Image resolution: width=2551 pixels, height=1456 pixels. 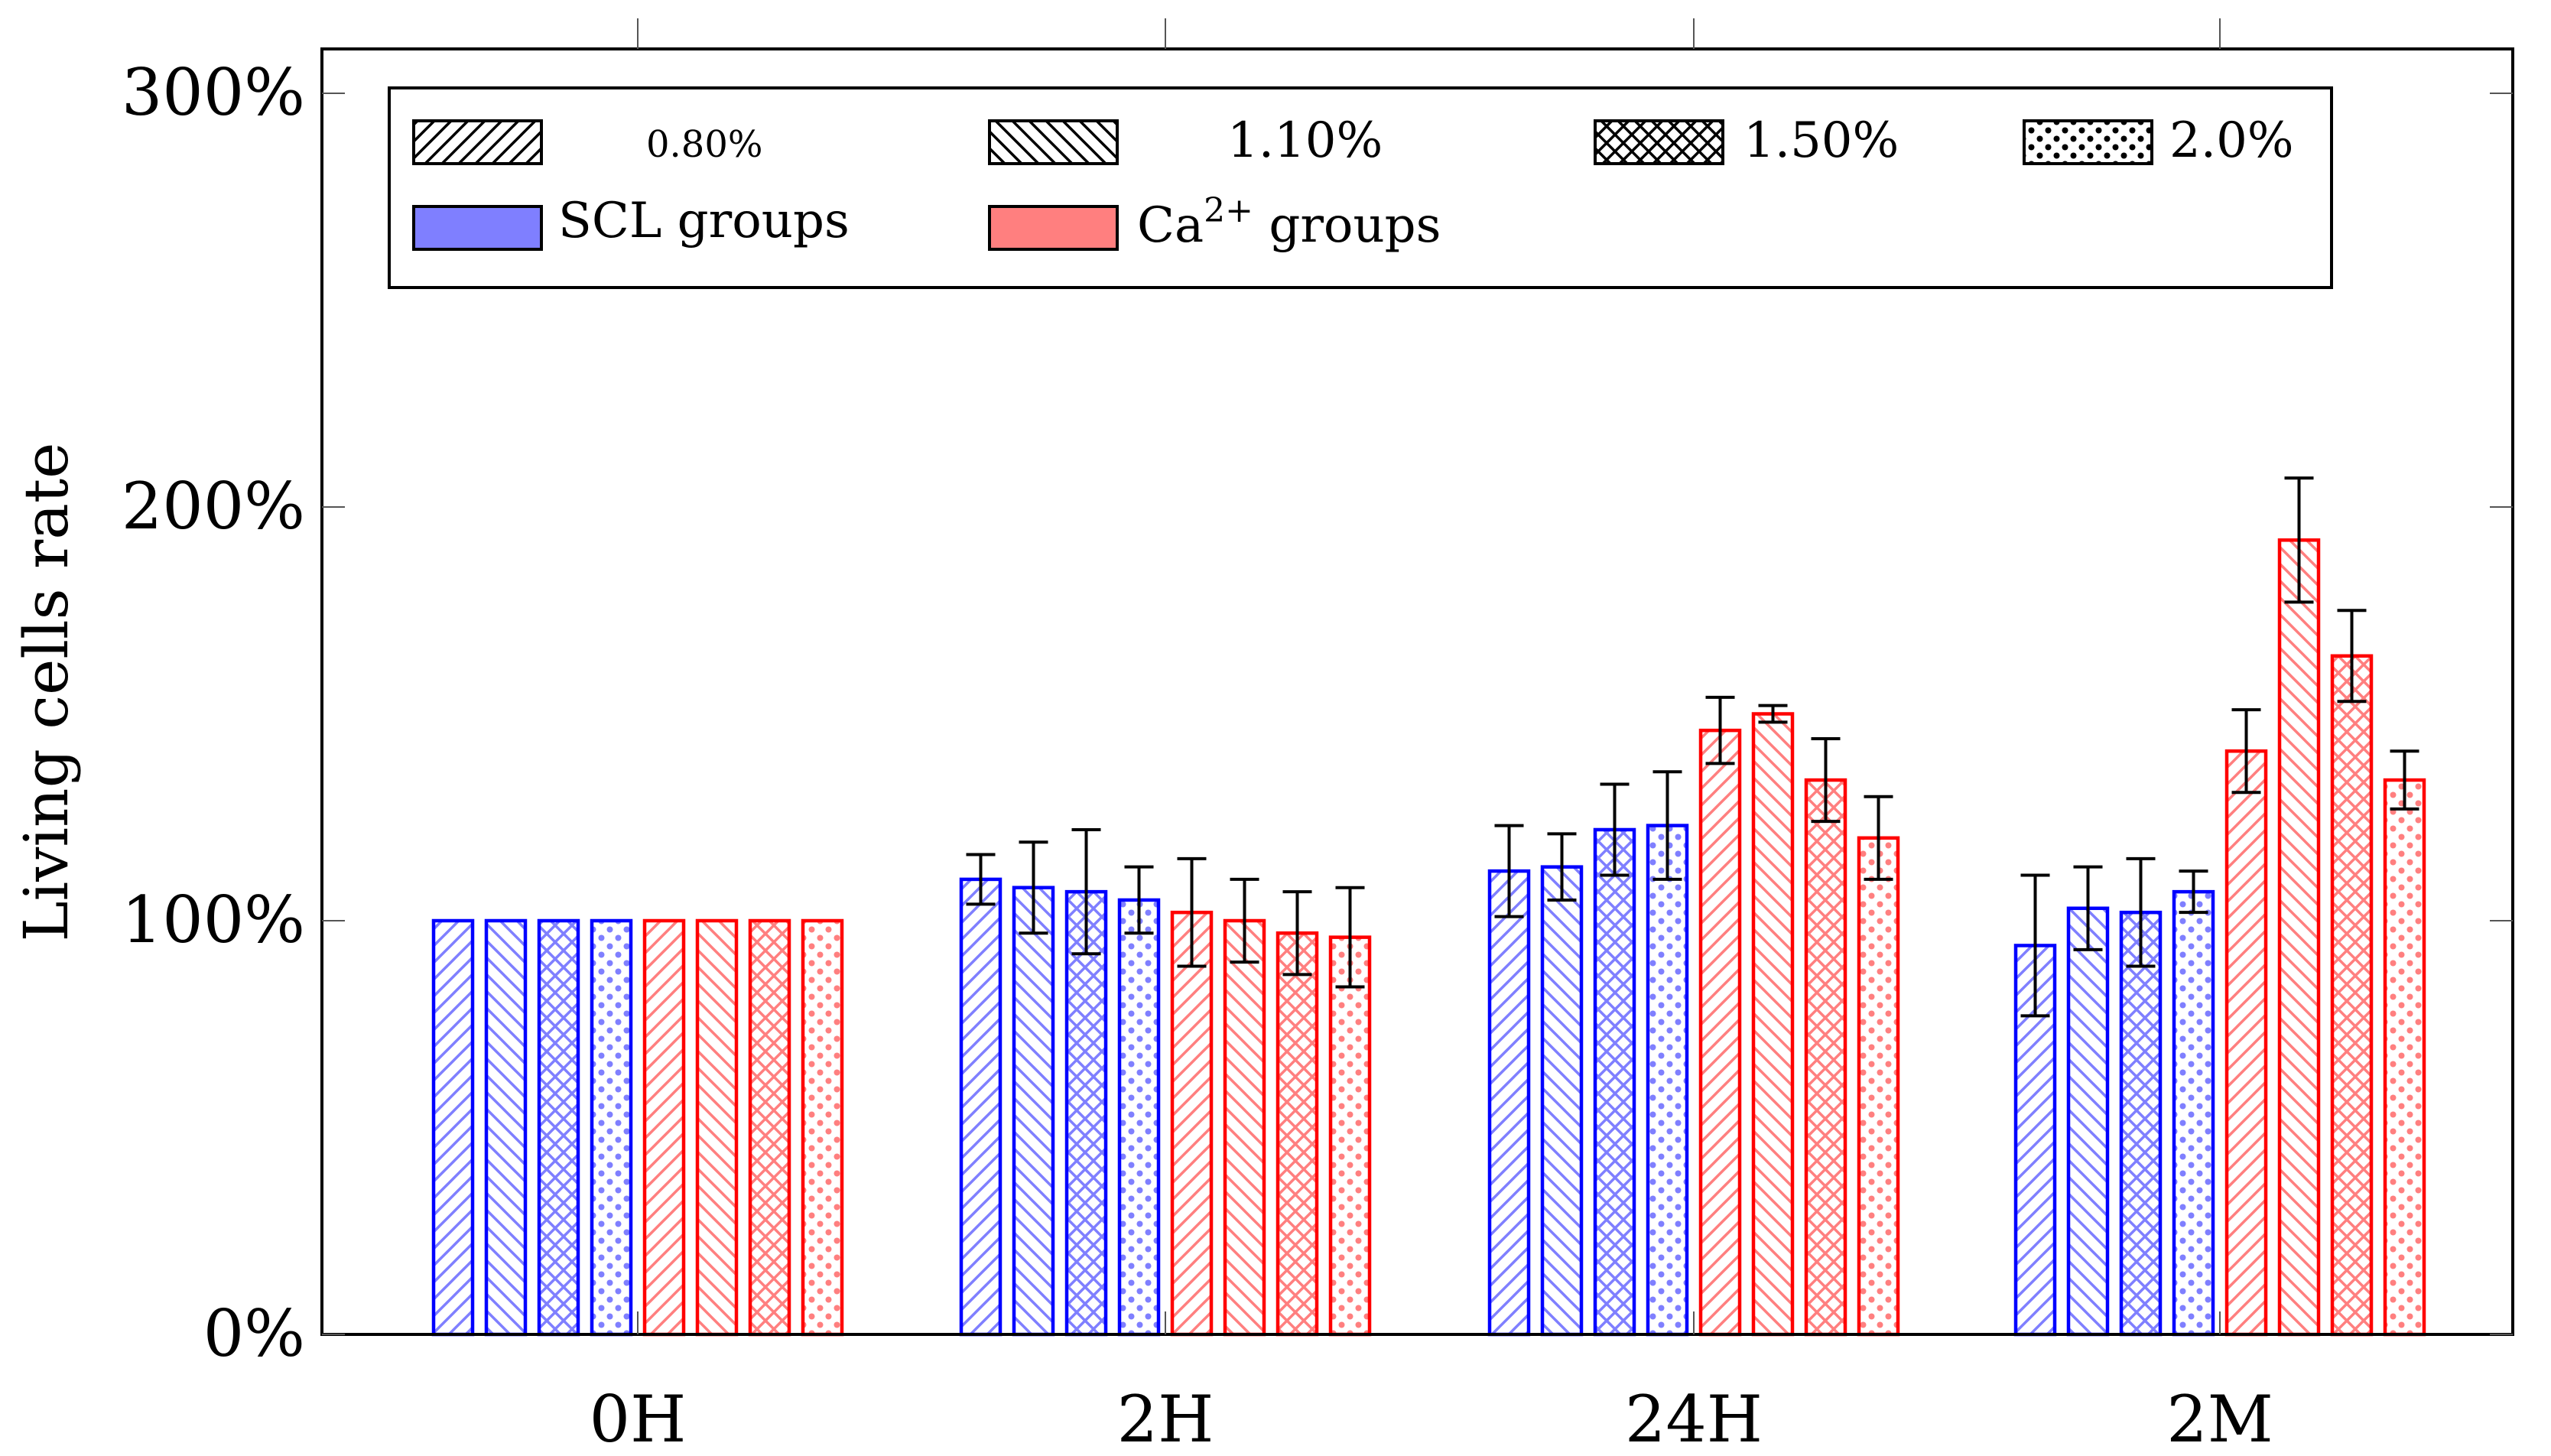 I want to click on y-tick-label: 200%, so click(x=214, y=506).